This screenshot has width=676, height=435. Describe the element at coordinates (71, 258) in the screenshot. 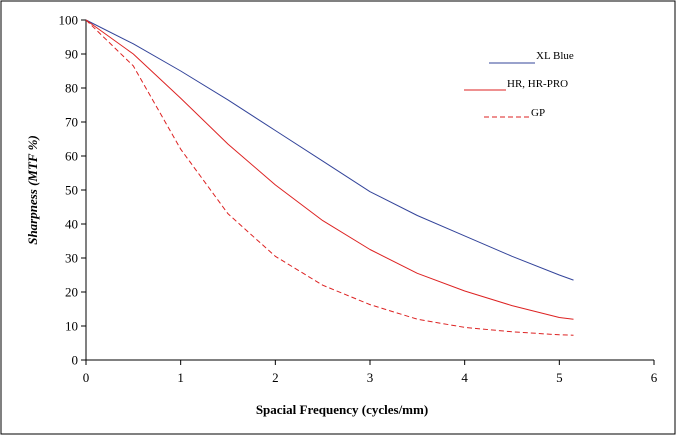

I see `y-tick-label: 30` at that location.